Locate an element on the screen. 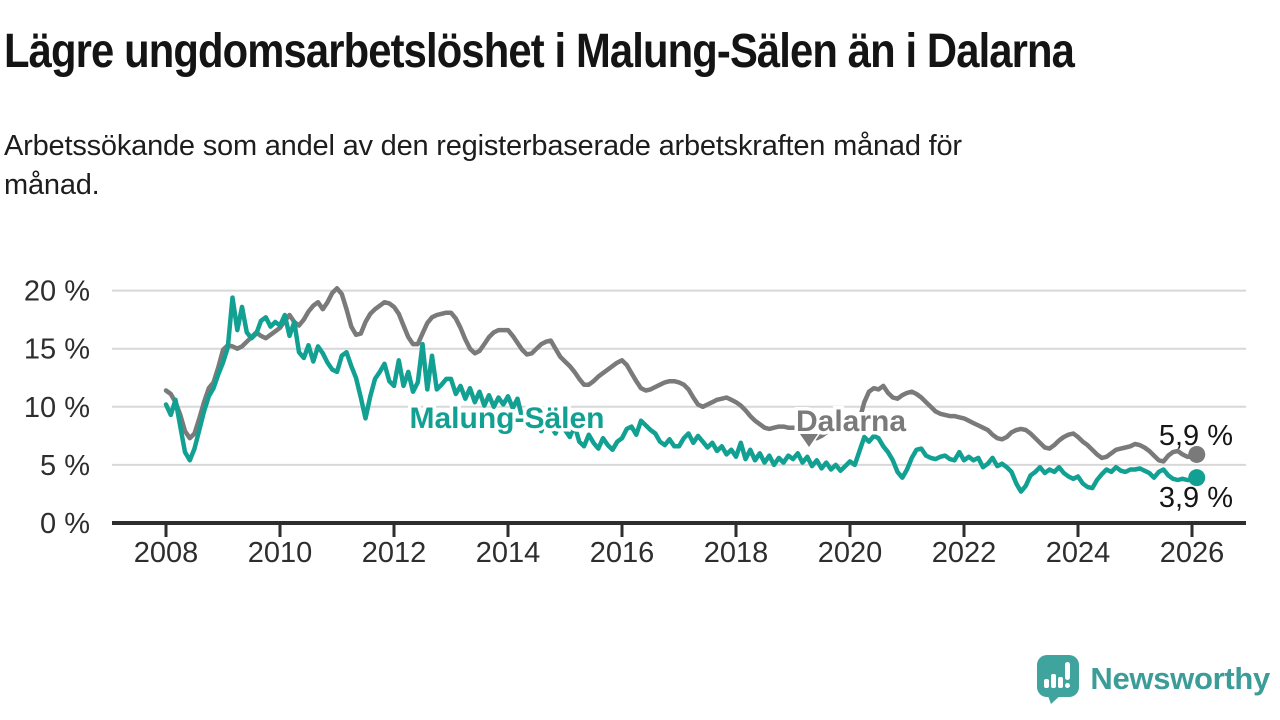 Image resolution: width=1280 pixels, height=720 pixels. y-axis-label: 5 % is located at coordinates (65, 466).